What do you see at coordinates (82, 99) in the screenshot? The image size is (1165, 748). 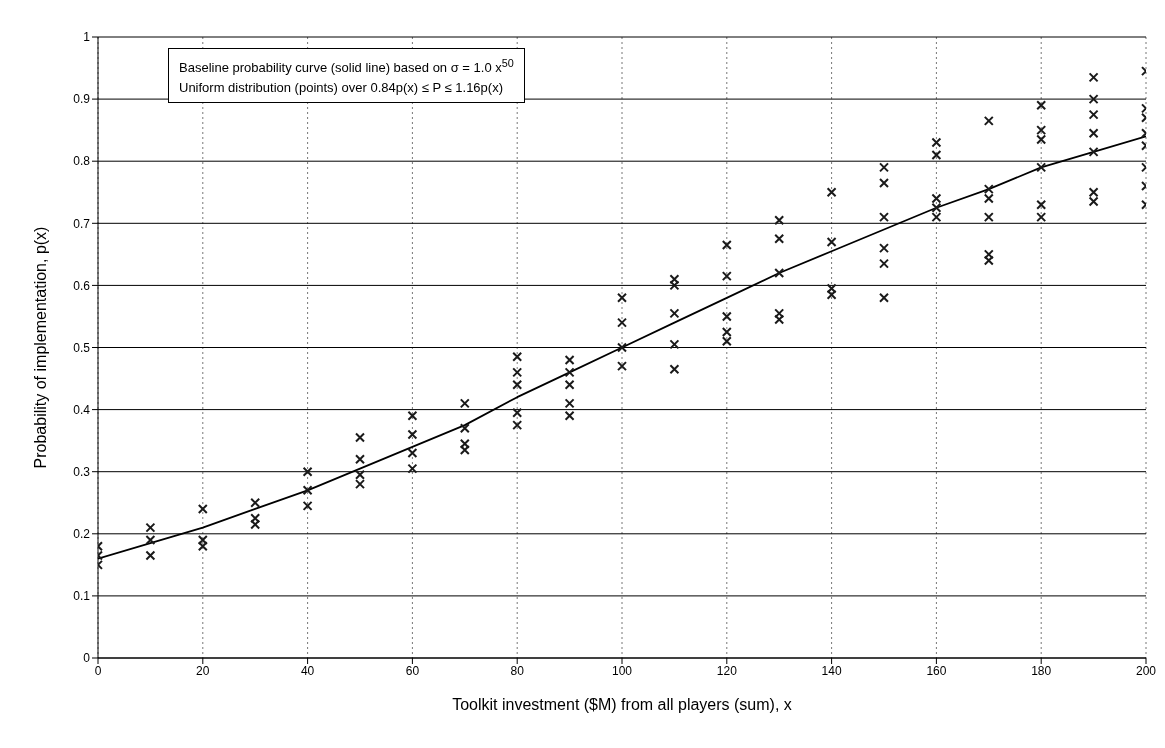 I see `y-tick-label: 0.9` at bounding box center [82, 99].